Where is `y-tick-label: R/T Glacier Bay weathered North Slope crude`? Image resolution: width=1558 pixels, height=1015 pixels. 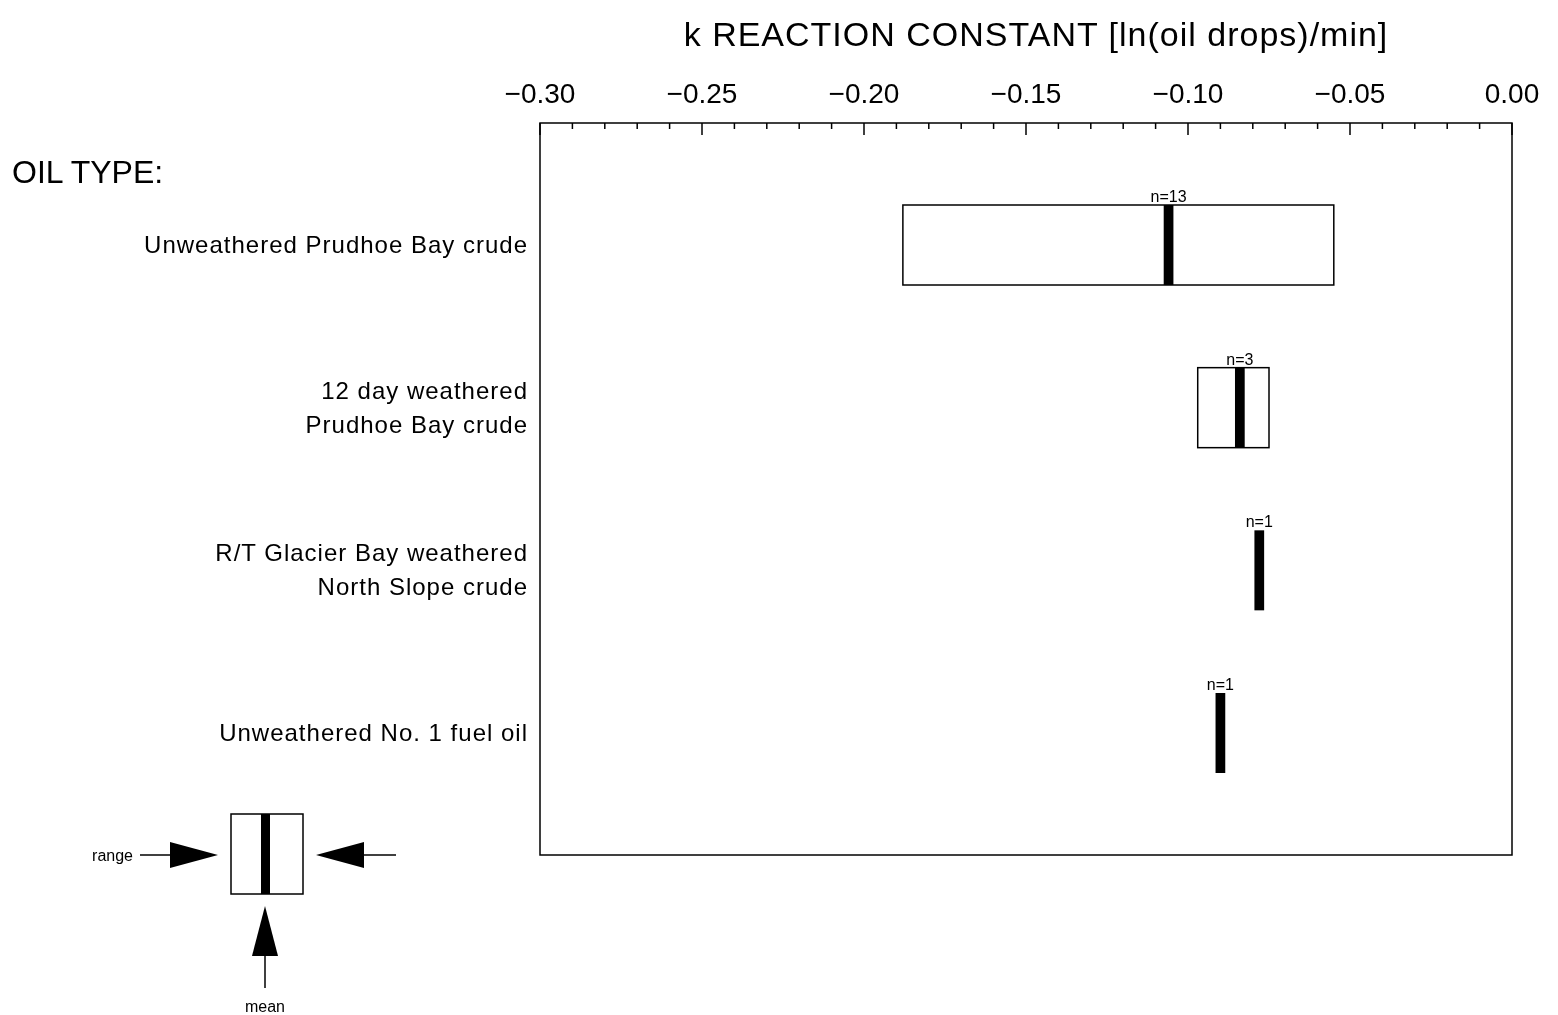
y-tick-label: R/T Glacier Bay weathered North Slope crude is located at coordinates (371, 570).